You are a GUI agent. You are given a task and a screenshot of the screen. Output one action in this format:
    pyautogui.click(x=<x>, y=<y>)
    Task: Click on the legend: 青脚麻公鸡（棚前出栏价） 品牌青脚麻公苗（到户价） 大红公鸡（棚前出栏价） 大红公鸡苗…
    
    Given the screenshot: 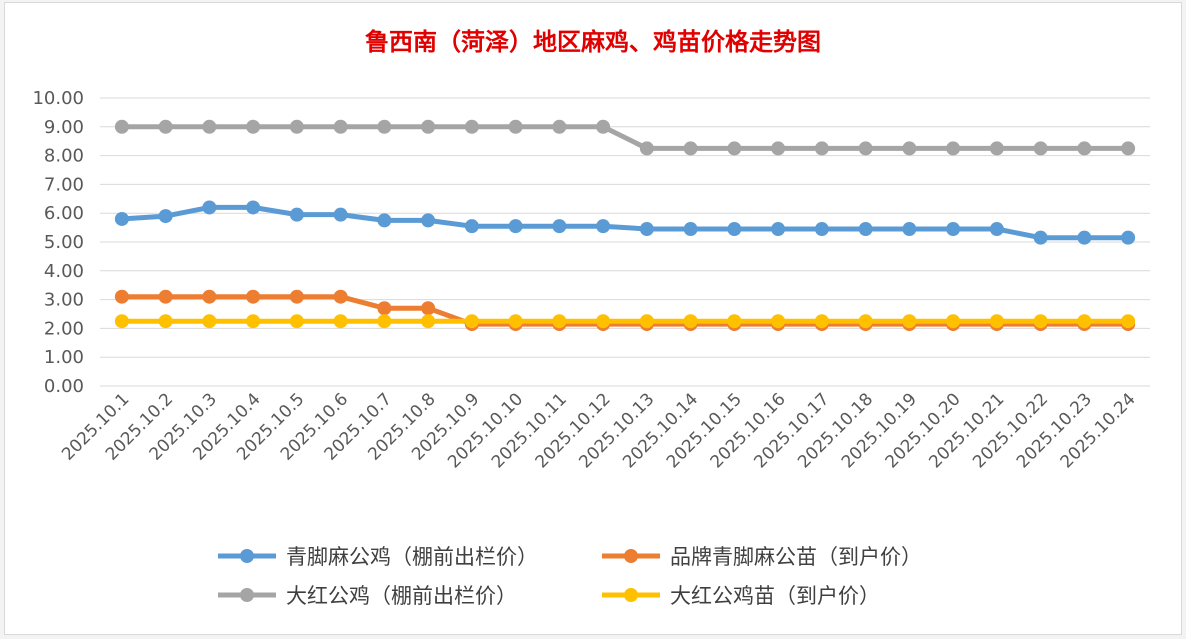 What is the action you would take?
    pyautogui.click(x=570, y=576)
    